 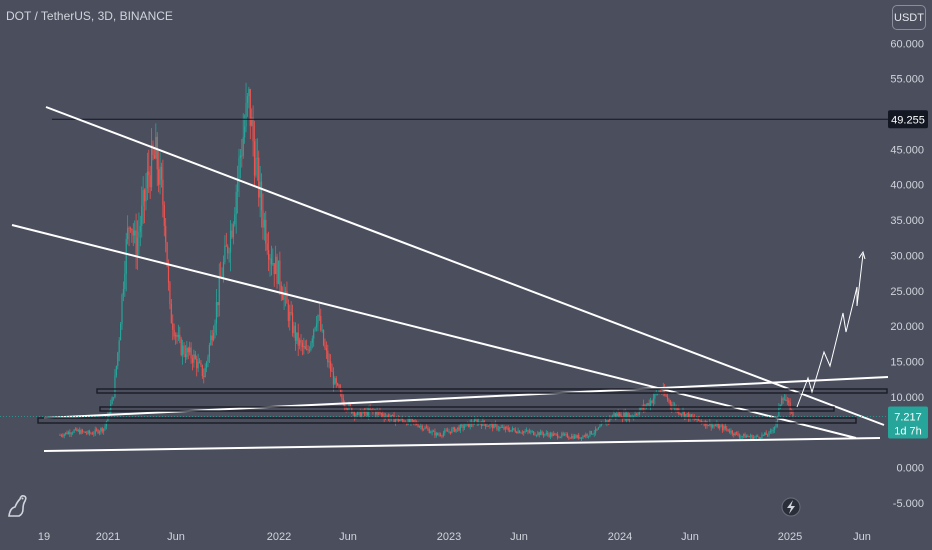 I want to click on y-tick-label: -5.000, so click(x=908, y=504).